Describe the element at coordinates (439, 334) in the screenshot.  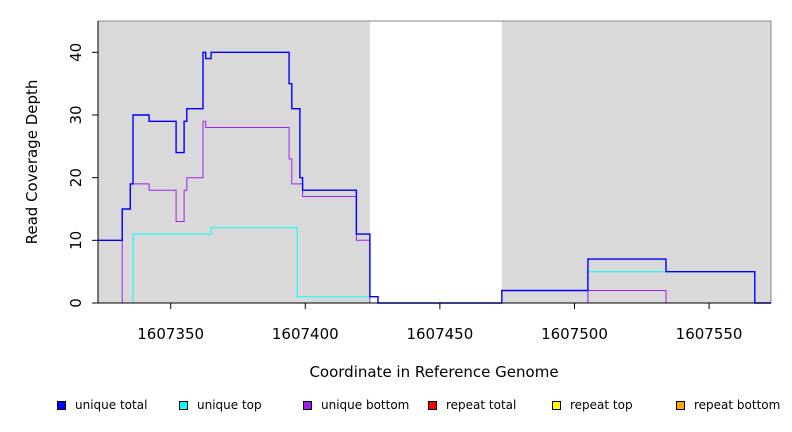
I see `x-tick-label: 1607450` at that location.